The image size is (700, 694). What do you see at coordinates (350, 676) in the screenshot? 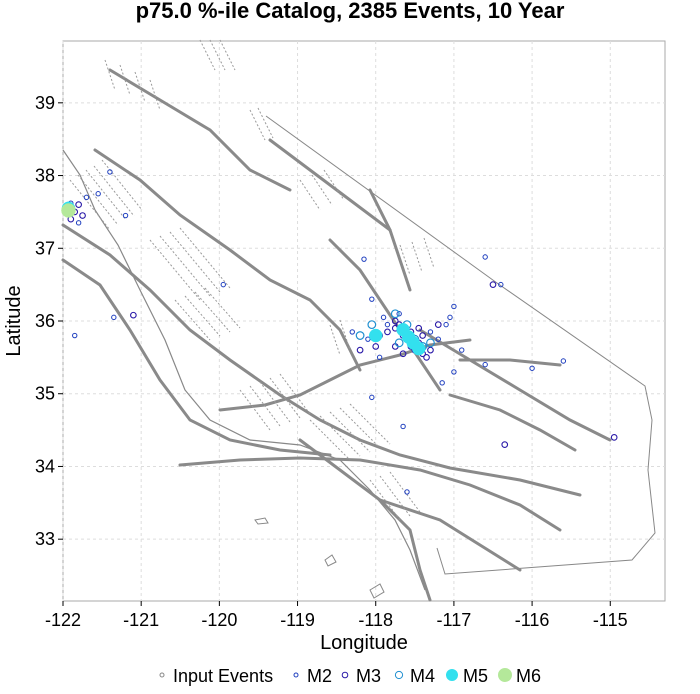
I see `legend: Input Events M2 M3 M4 M5 M6` at bounding box center [350, 676].